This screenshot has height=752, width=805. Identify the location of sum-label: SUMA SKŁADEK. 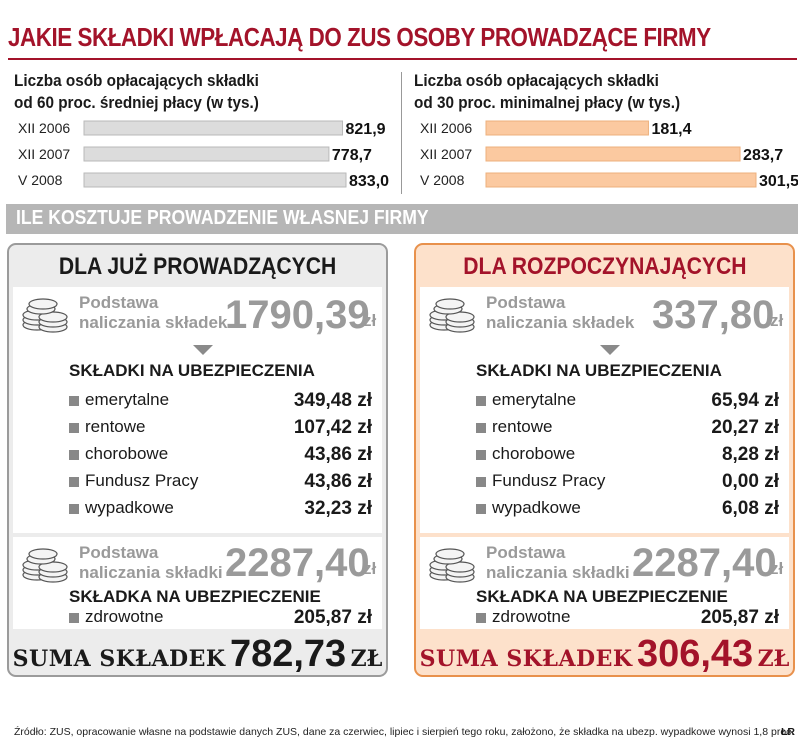
(119, 659).